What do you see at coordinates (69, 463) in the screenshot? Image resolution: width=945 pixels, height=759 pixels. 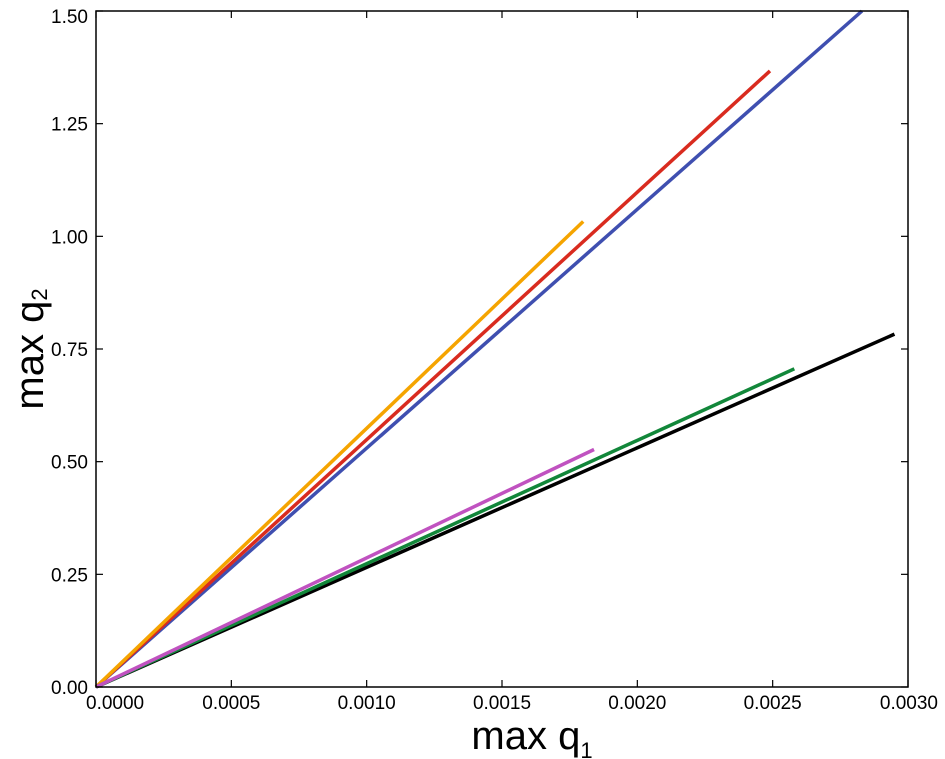 I see `y-tick-label: 0.50` at bounding box center [69, 463].